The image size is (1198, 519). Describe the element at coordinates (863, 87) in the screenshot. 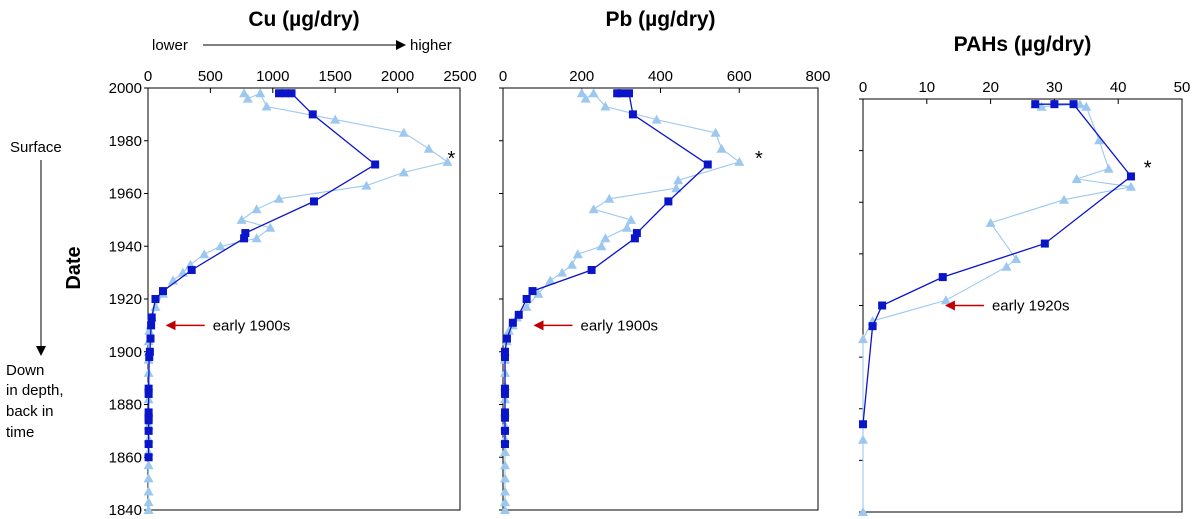

I see `x-tick-label-pahs-0: 0` at that location.